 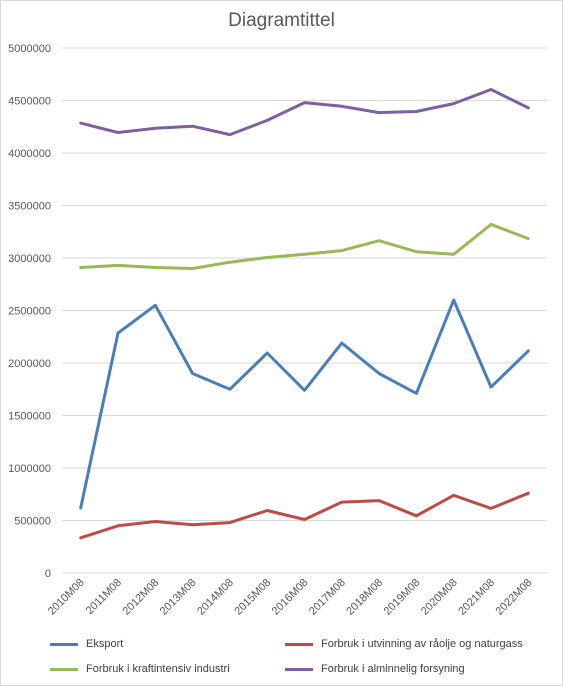 I want to click on y-tick-label: 4500000, so click(x=29, y=102).